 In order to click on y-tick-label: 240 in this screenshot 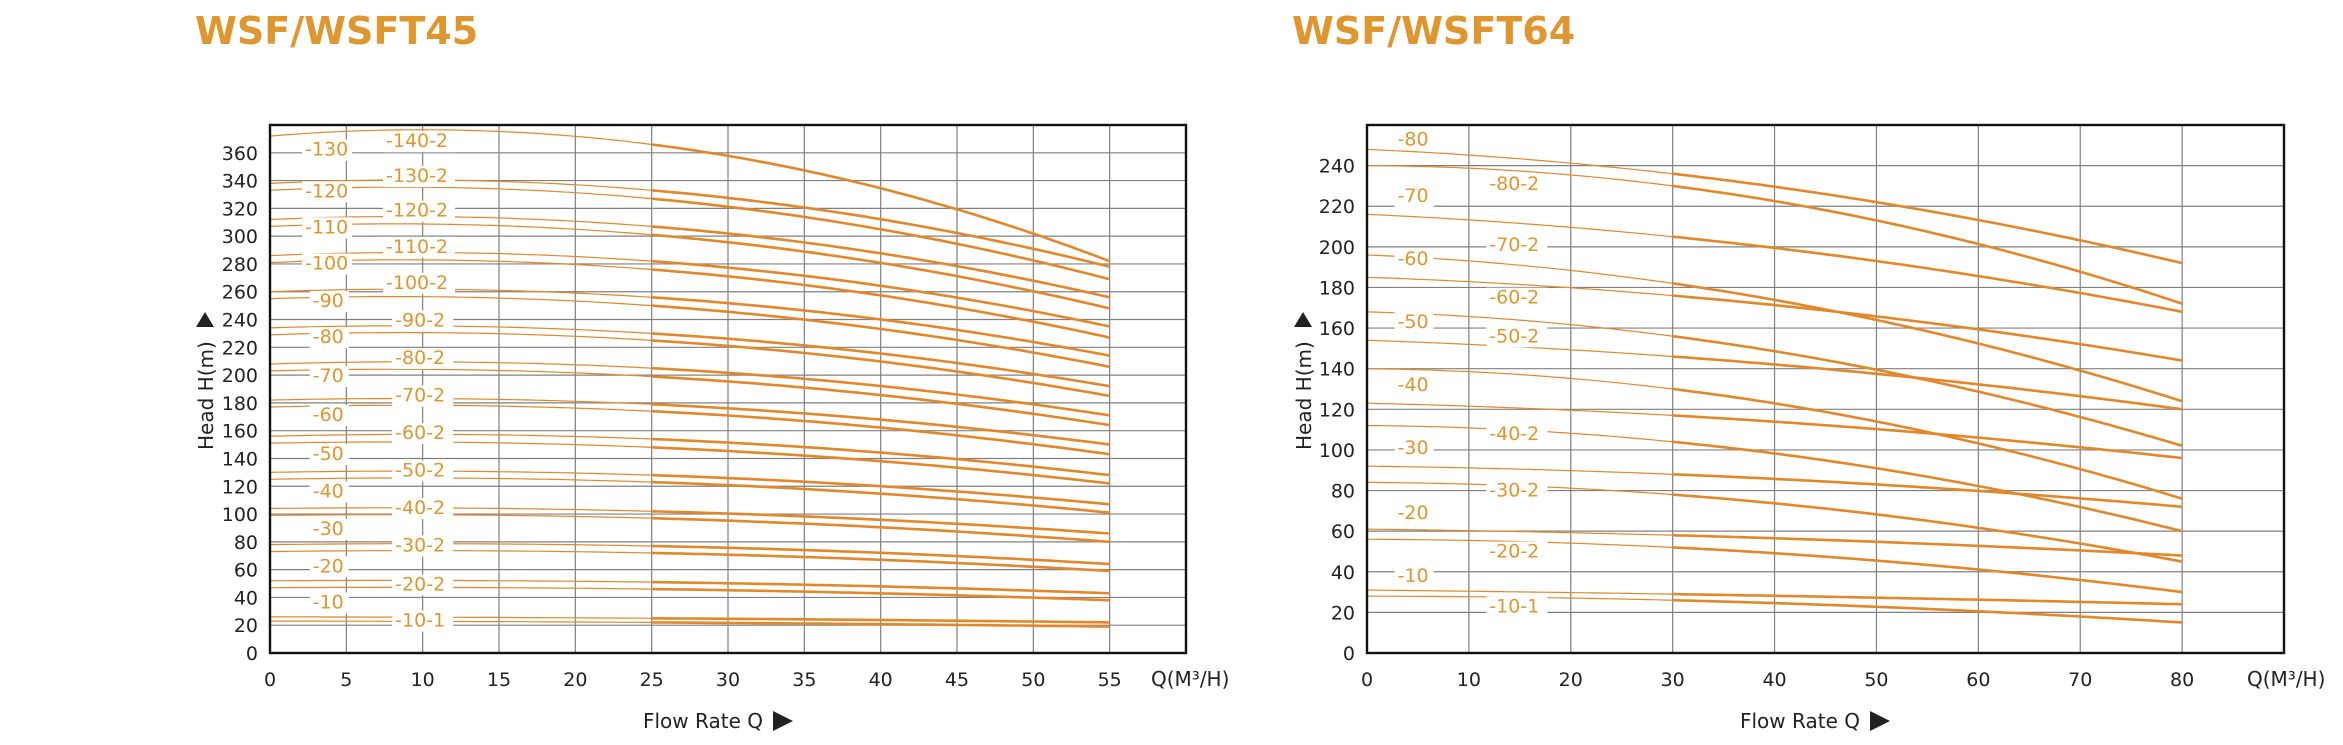, I will do `click(240, 321)`.